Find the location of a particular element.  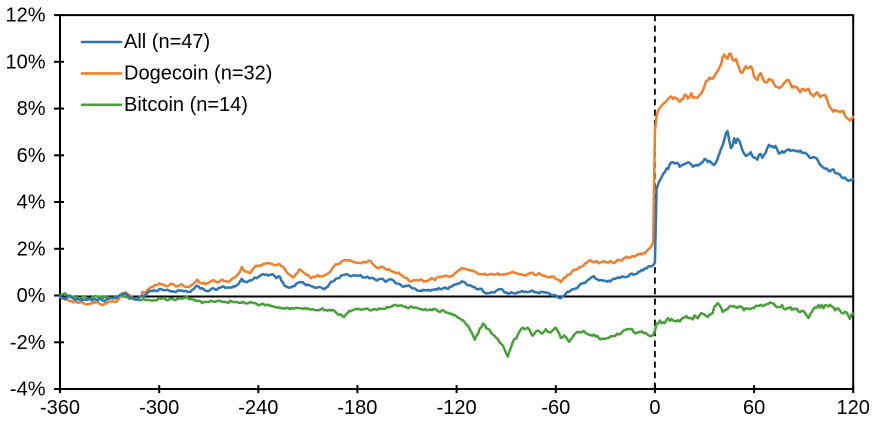

svg-text: -300 is located at coordinates (159, 408).